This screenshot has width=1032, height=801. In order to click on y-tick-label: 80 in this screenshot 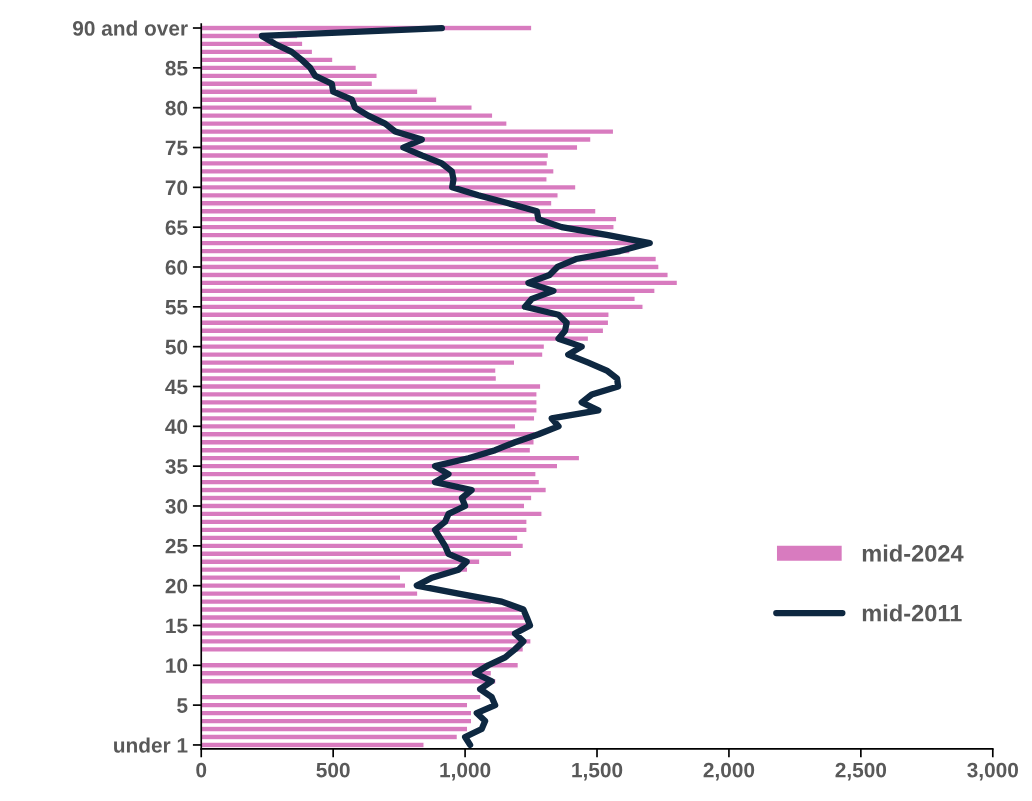, I will do `click(176, 108)`.